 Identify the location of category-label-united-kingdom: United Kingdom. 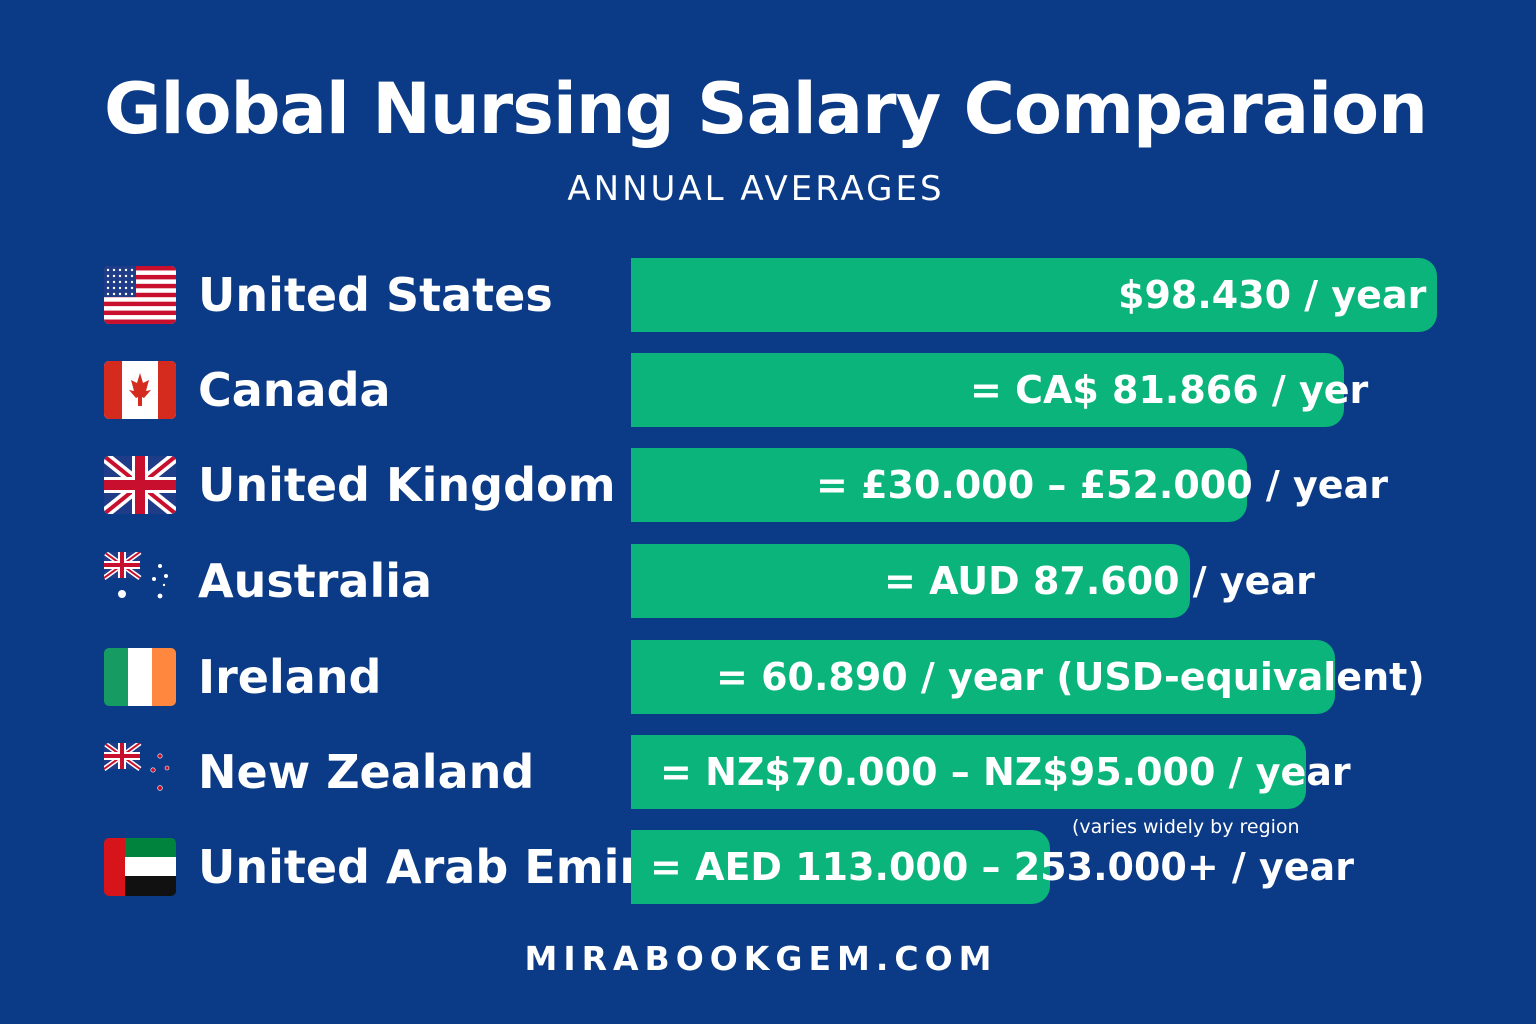
(407, 485).